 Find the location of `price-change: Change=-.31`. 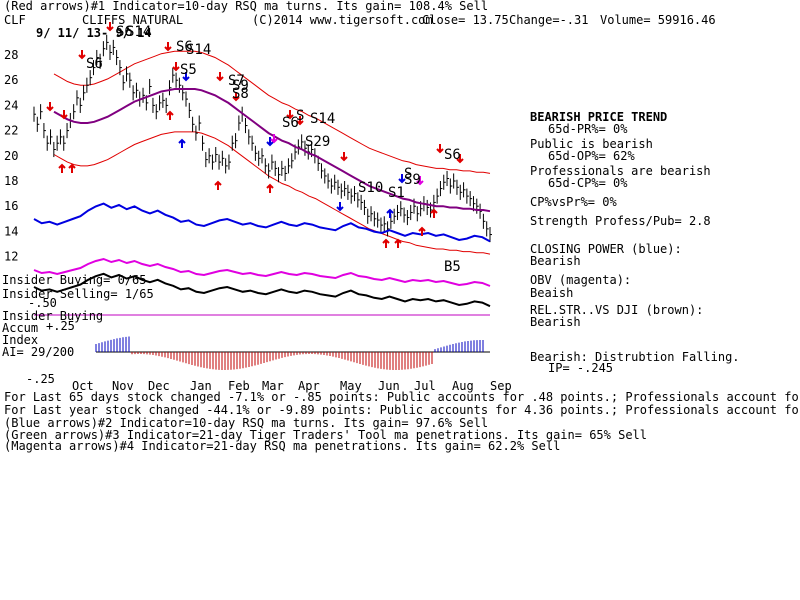

price-change: Change=-.31 is located at coordinates (549, 20).